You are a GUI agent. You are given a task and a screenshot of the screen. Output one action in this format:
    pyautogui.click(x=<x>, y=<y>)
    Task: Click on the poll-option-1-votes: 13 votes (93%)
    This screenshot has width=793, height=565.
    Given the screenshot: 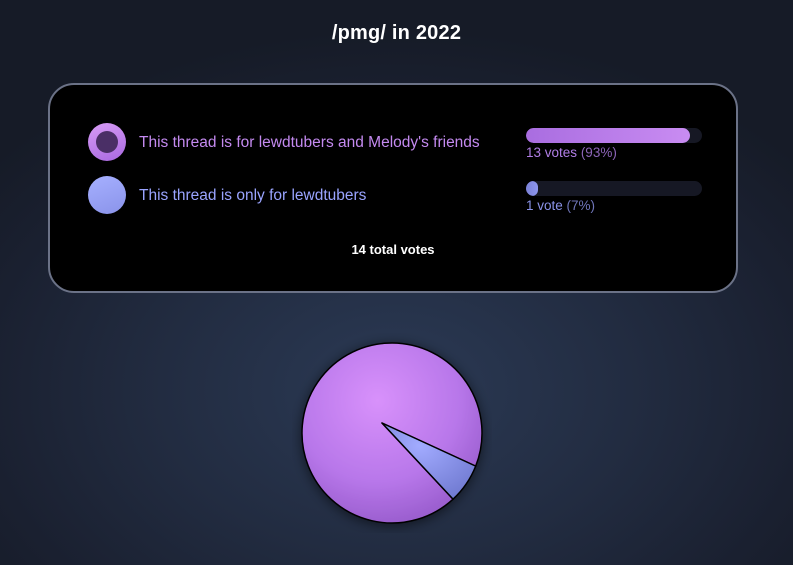 What is the action you would take?
    pyautogui.click(x=571, y=152)
    